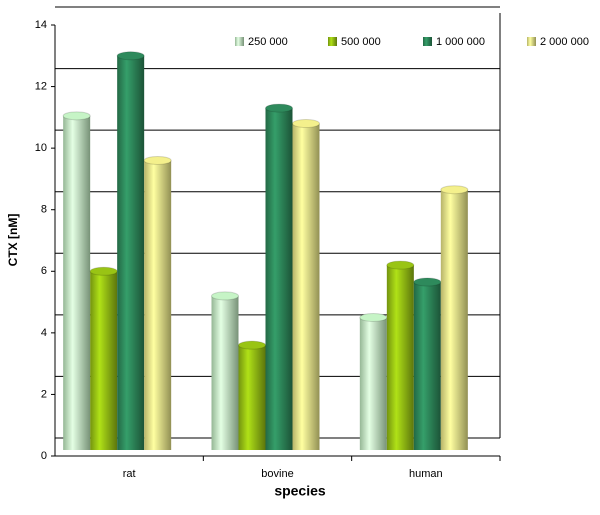  What do you see at coordinates (44, 271) in the screenshot?
I see `y-tick-label: 6` at bounding box center [44, 271].